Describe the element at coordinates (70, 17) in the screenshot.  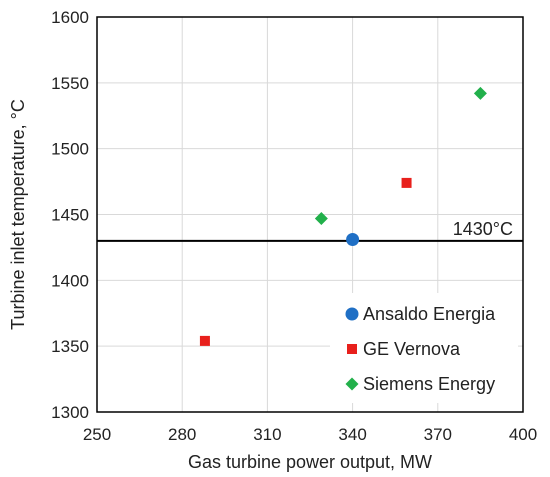
I see `y-tick-label: 1600` at that location.